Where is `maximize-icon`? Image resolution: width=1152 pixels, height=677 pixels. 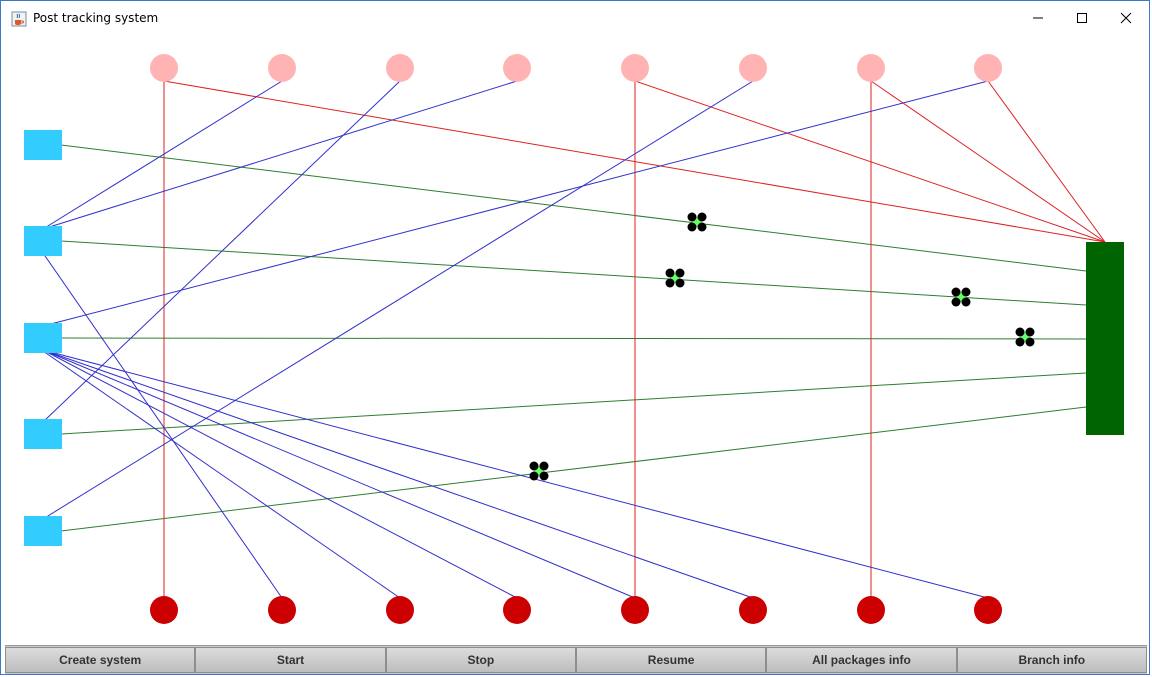
maximize-icon is located at coordinates (1082, 18).